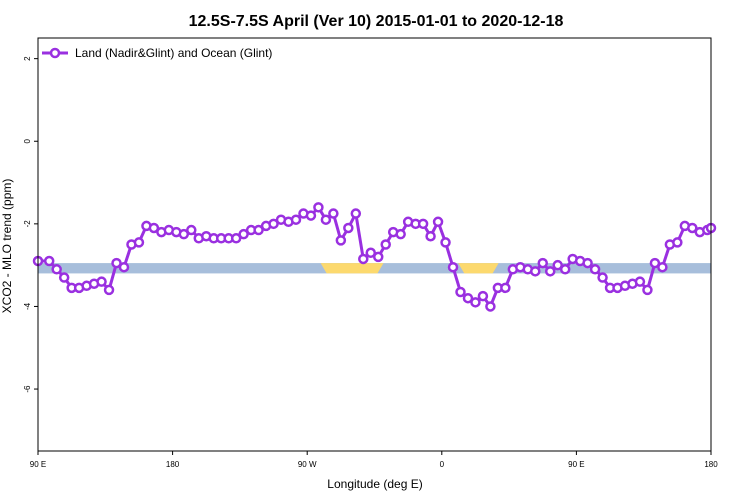 The height and width of the screenshot is (500, 750). I want to click on y-tick-label: -4, so click(27, 306).